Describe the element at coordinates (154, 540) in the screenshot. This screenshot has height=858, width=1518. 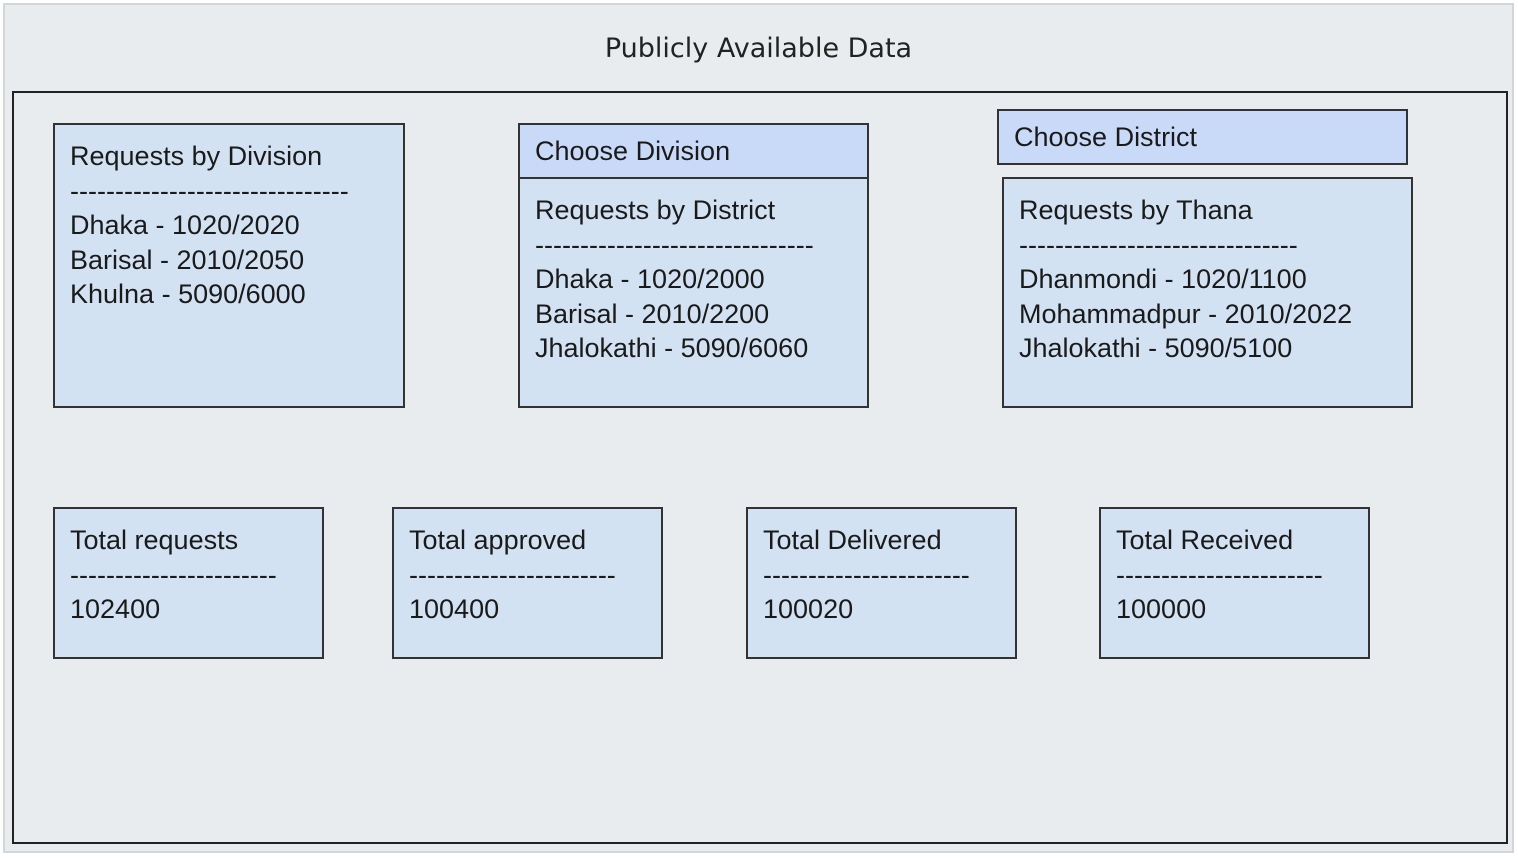
I see `stat-label: Total requests` at that location.